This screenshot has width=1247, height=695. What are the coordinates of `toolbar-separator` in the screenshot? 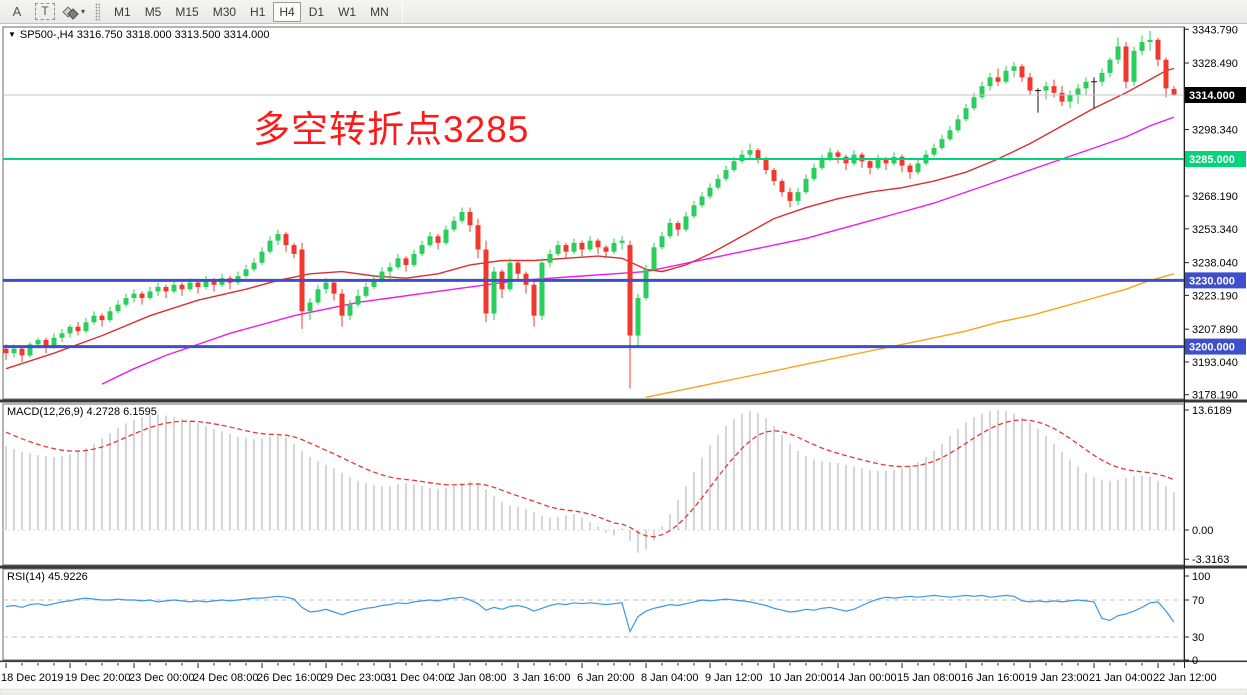 It's located at (402, 11).